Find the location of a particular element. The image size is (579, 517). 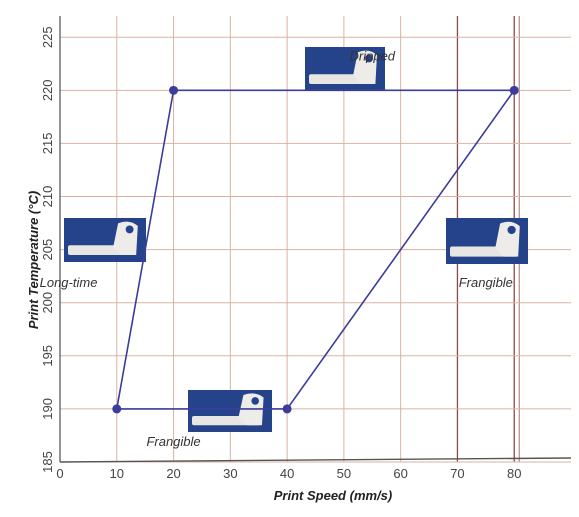

series-line-segment is located at coordinates (145, 250).